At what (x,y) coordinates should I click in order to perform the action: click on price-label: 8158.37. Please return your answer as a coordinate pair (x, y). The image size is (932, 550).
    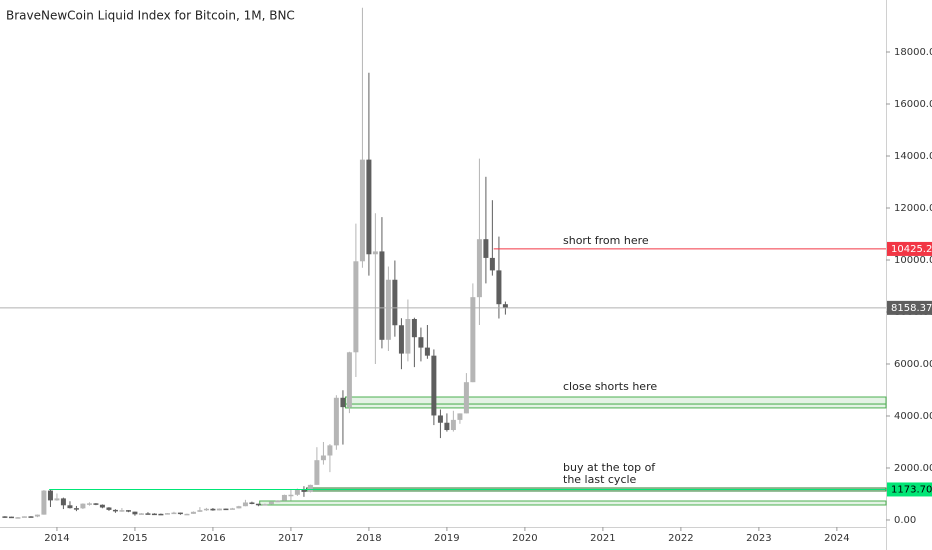
    Looking at the image, I should click on (911, 308).